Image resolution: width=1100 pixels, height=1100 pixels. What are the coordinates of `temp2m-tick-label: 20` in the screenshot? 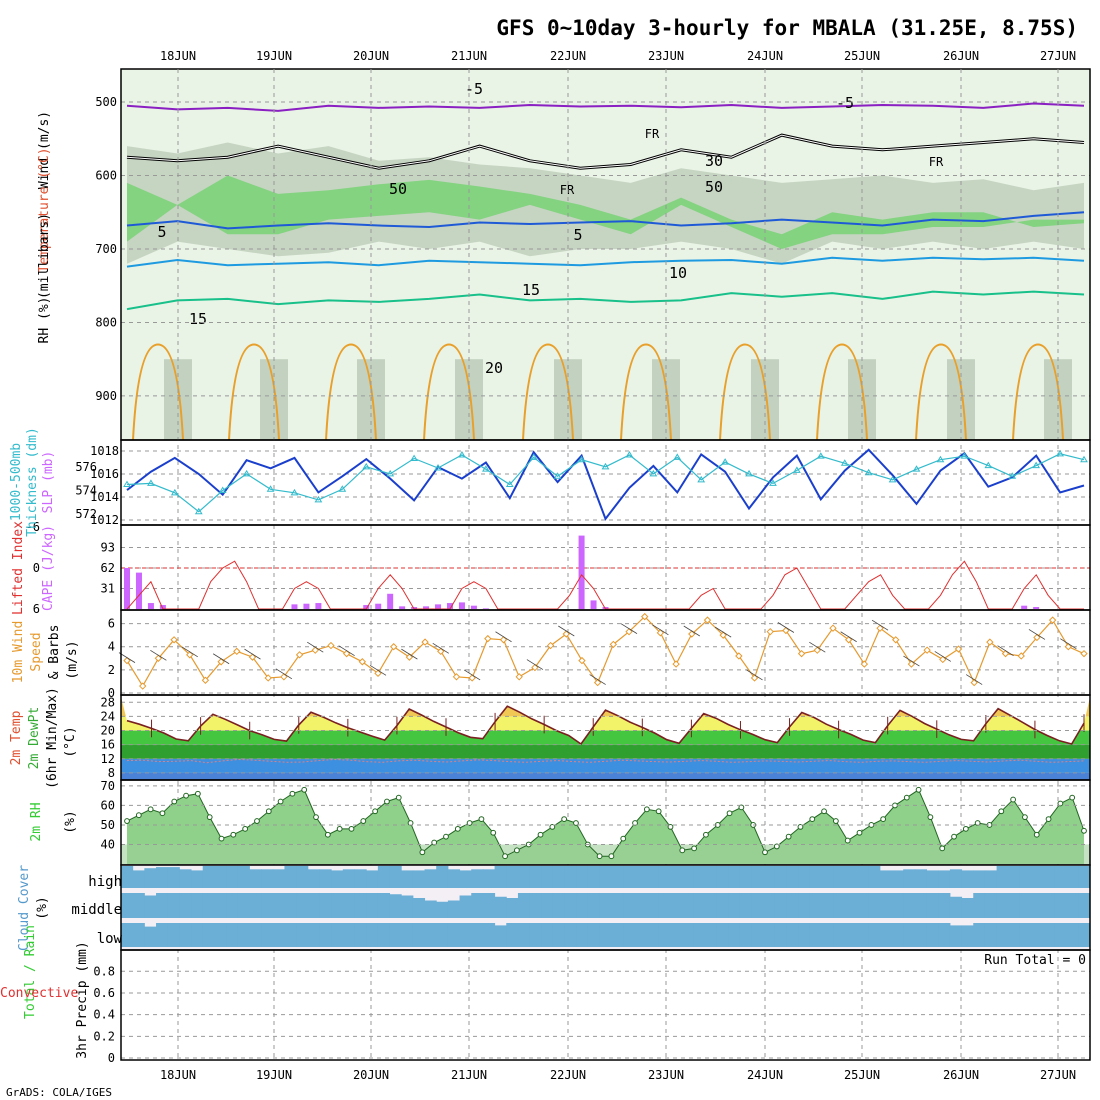 It's located at (108, 731).